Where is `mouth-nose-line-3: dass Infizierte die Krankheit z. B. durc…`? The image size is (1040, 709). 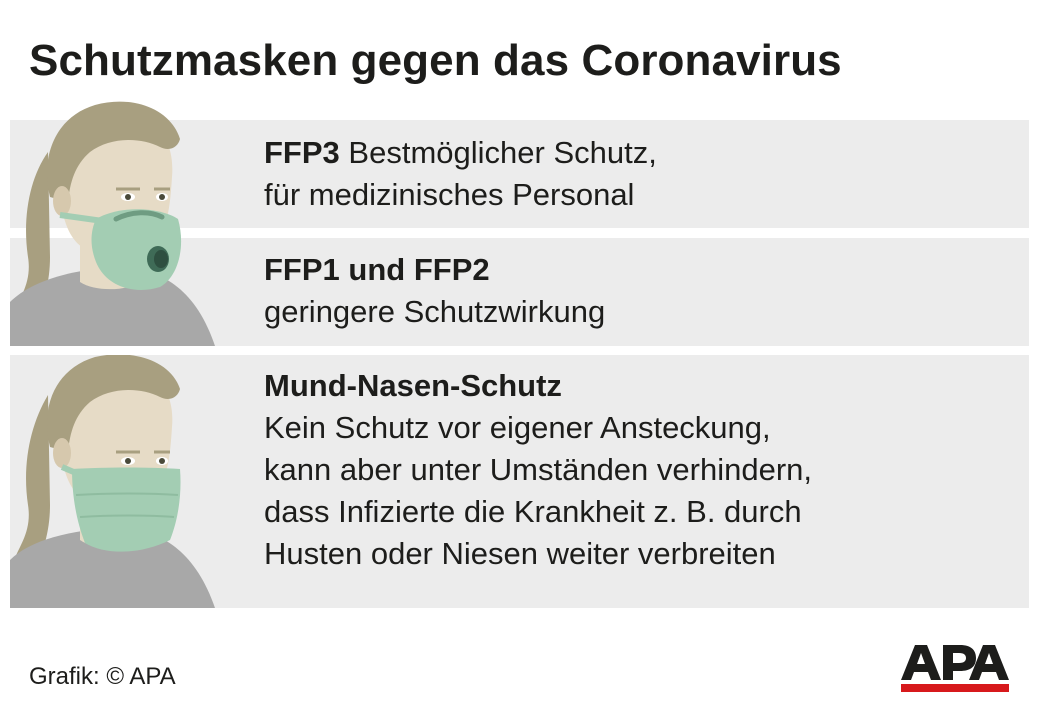
mouth-nose-line-3: dass Infizierte die Krankheit z. B. durc… is located at coordinates (533, 511).